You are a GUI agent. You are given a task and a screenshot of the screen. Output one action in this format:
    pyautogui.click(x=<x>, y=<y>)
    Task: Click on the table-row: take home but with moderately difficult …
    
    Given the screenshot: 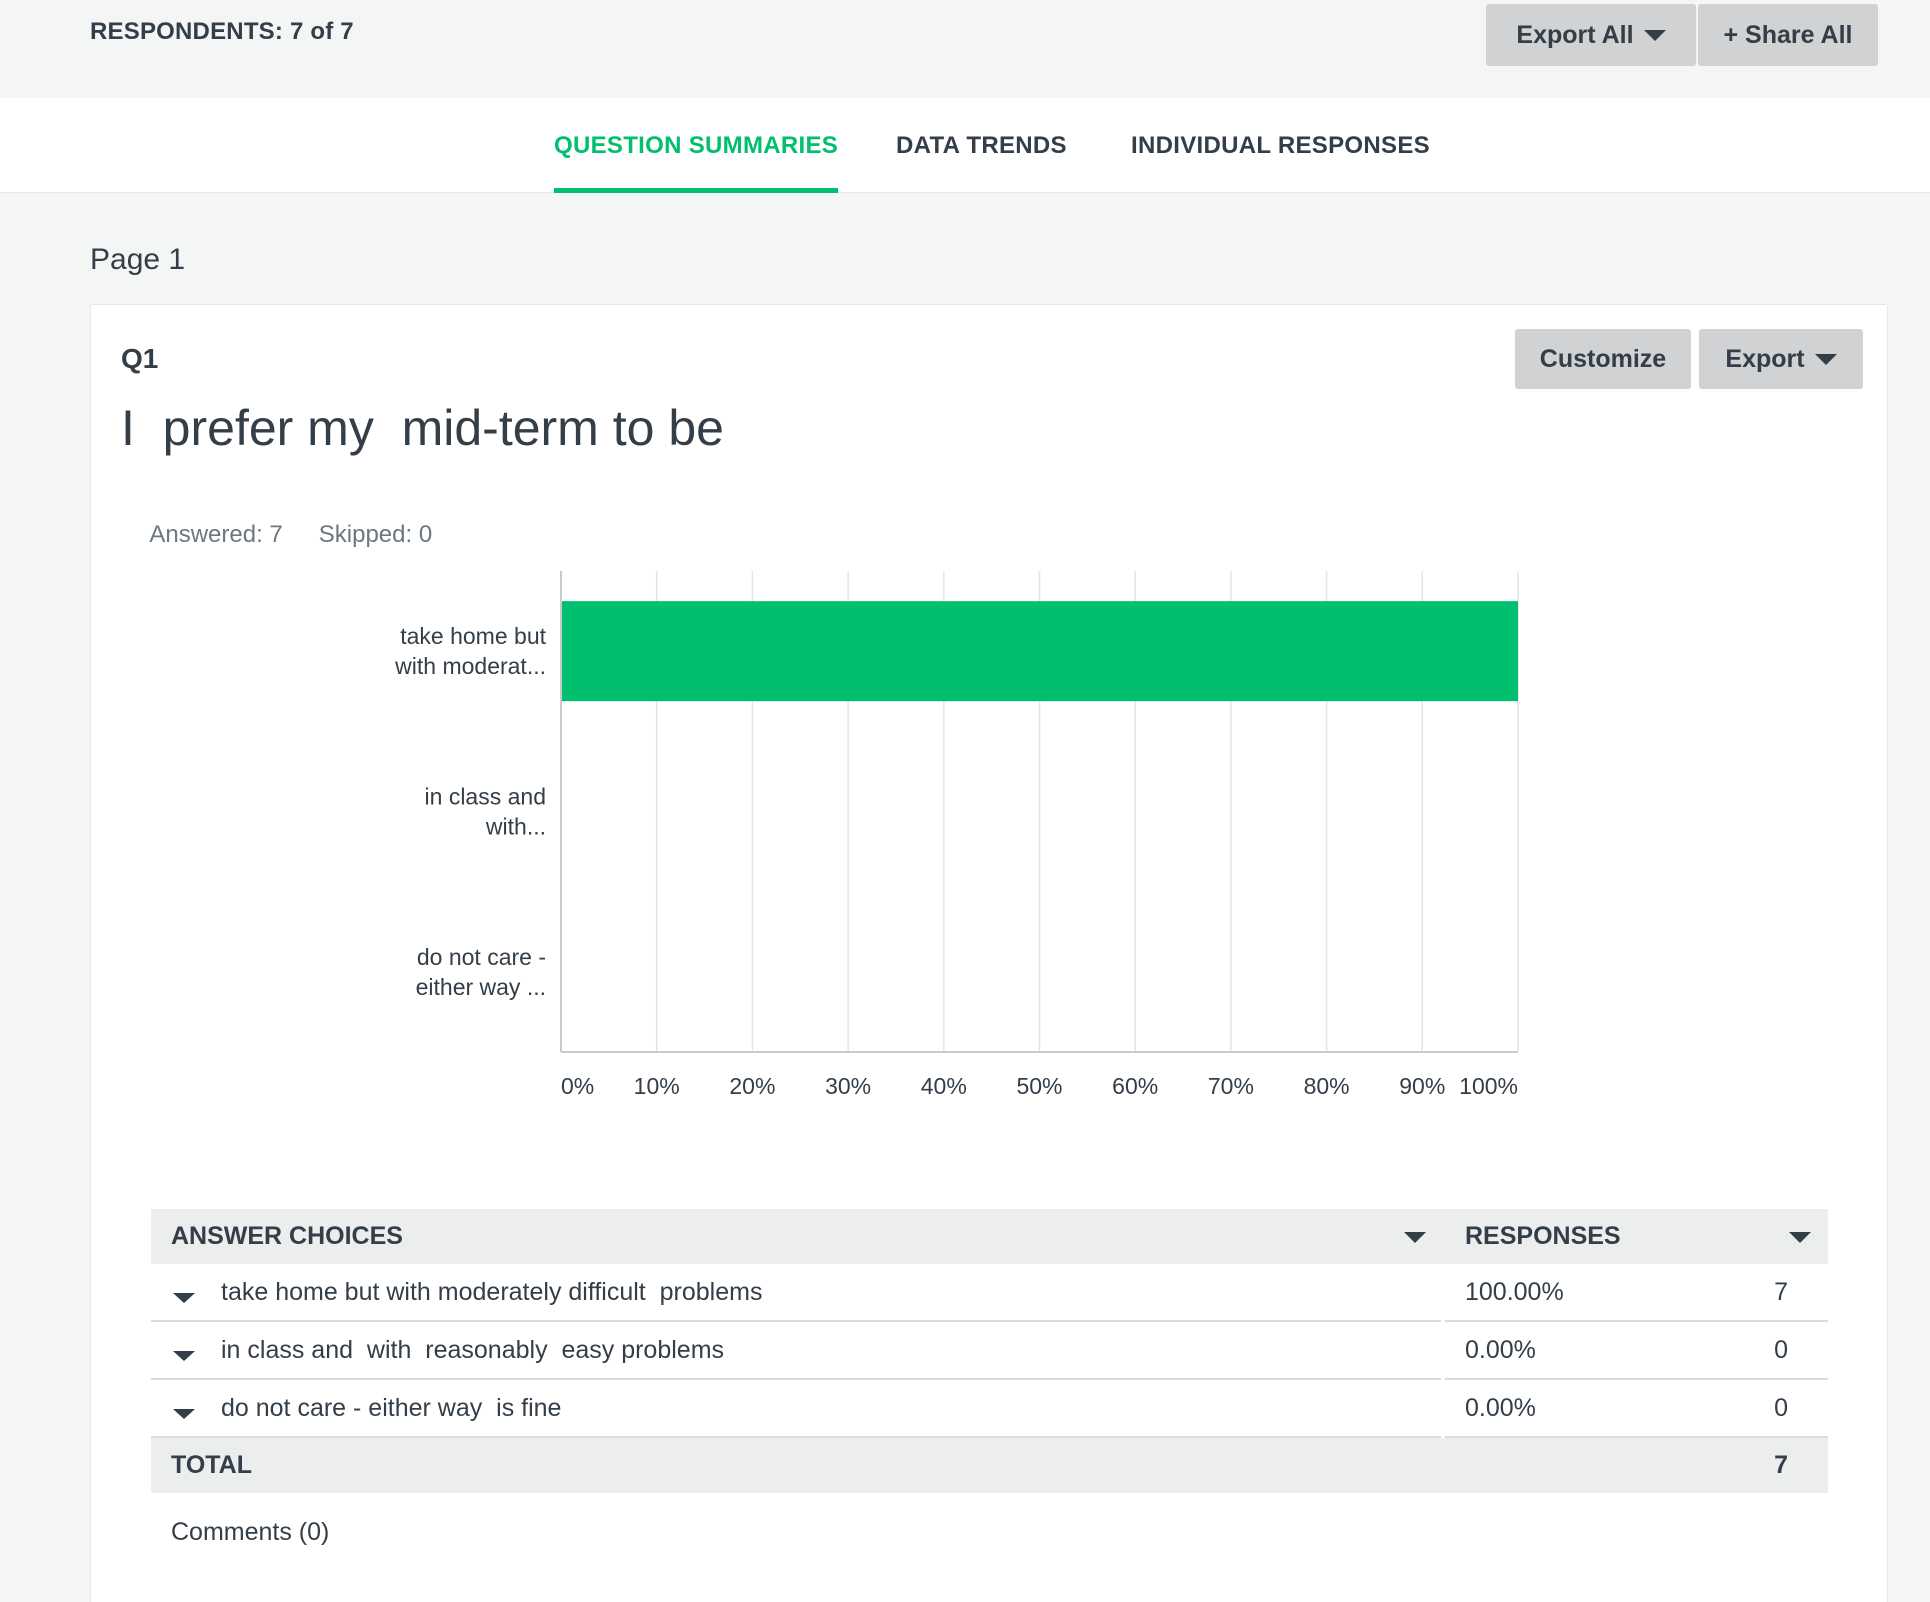 What is the action you would take?
    pyautogui.click(x=989, y=1293)
    